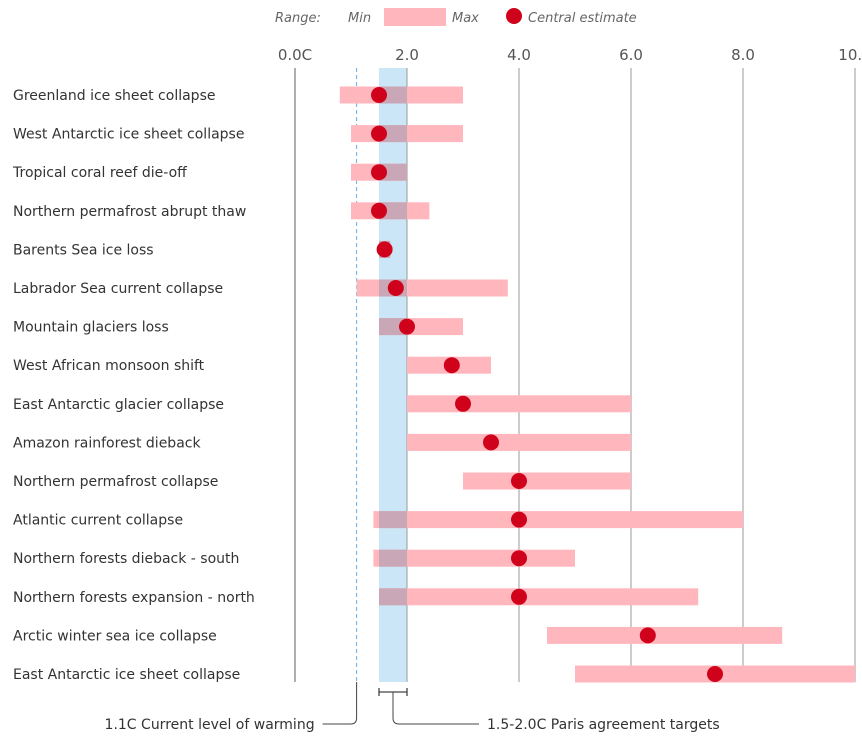 This screenshot has height=736, width=862. I want to click on x-tick-label: 10.0, so click(850, 55).